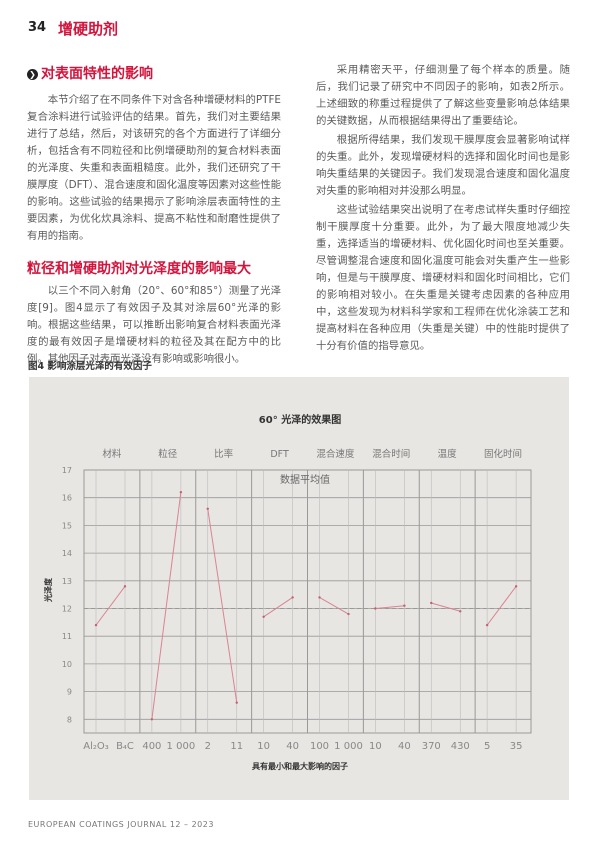 This screenshot has height=849, width=600. Describe the element at coordinates (67, 553) in the screenshot. I see `y-tick-label: 14` at that location.